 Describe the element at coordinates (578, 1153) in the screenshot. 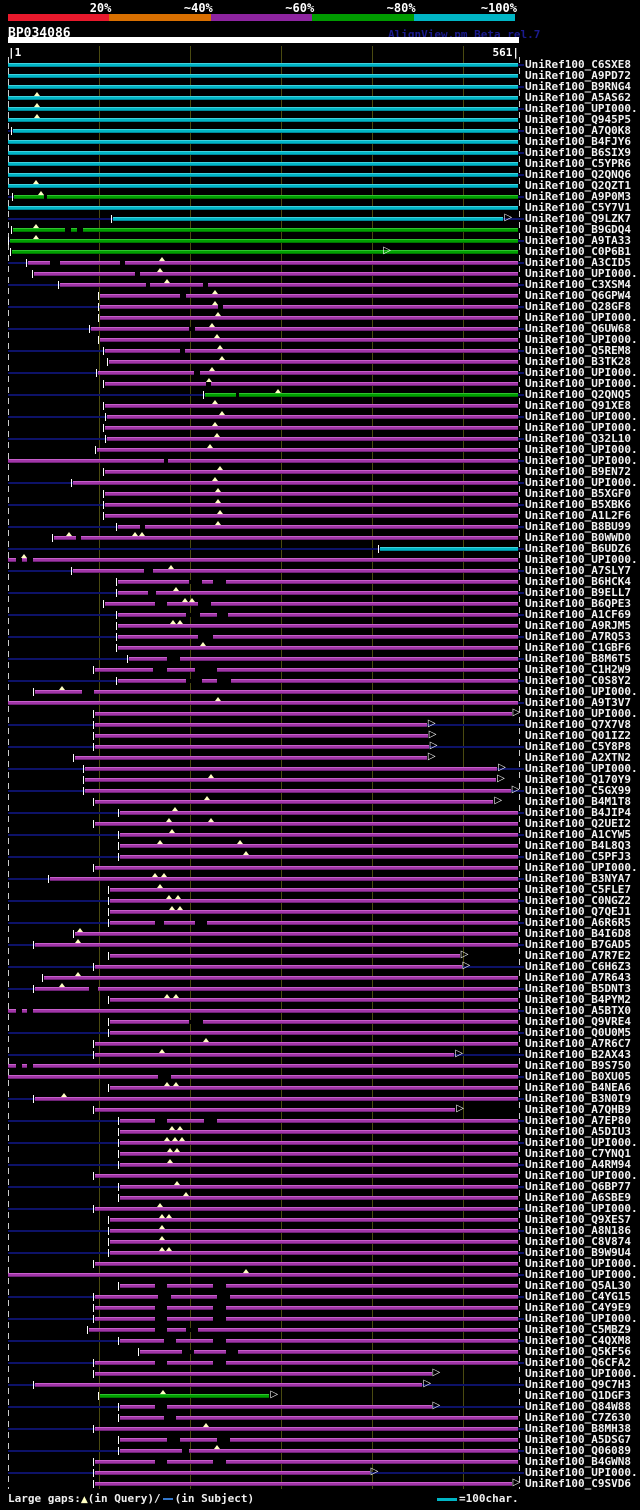

I see `hit-label: UniRef100_C7YNQ1` at that location.